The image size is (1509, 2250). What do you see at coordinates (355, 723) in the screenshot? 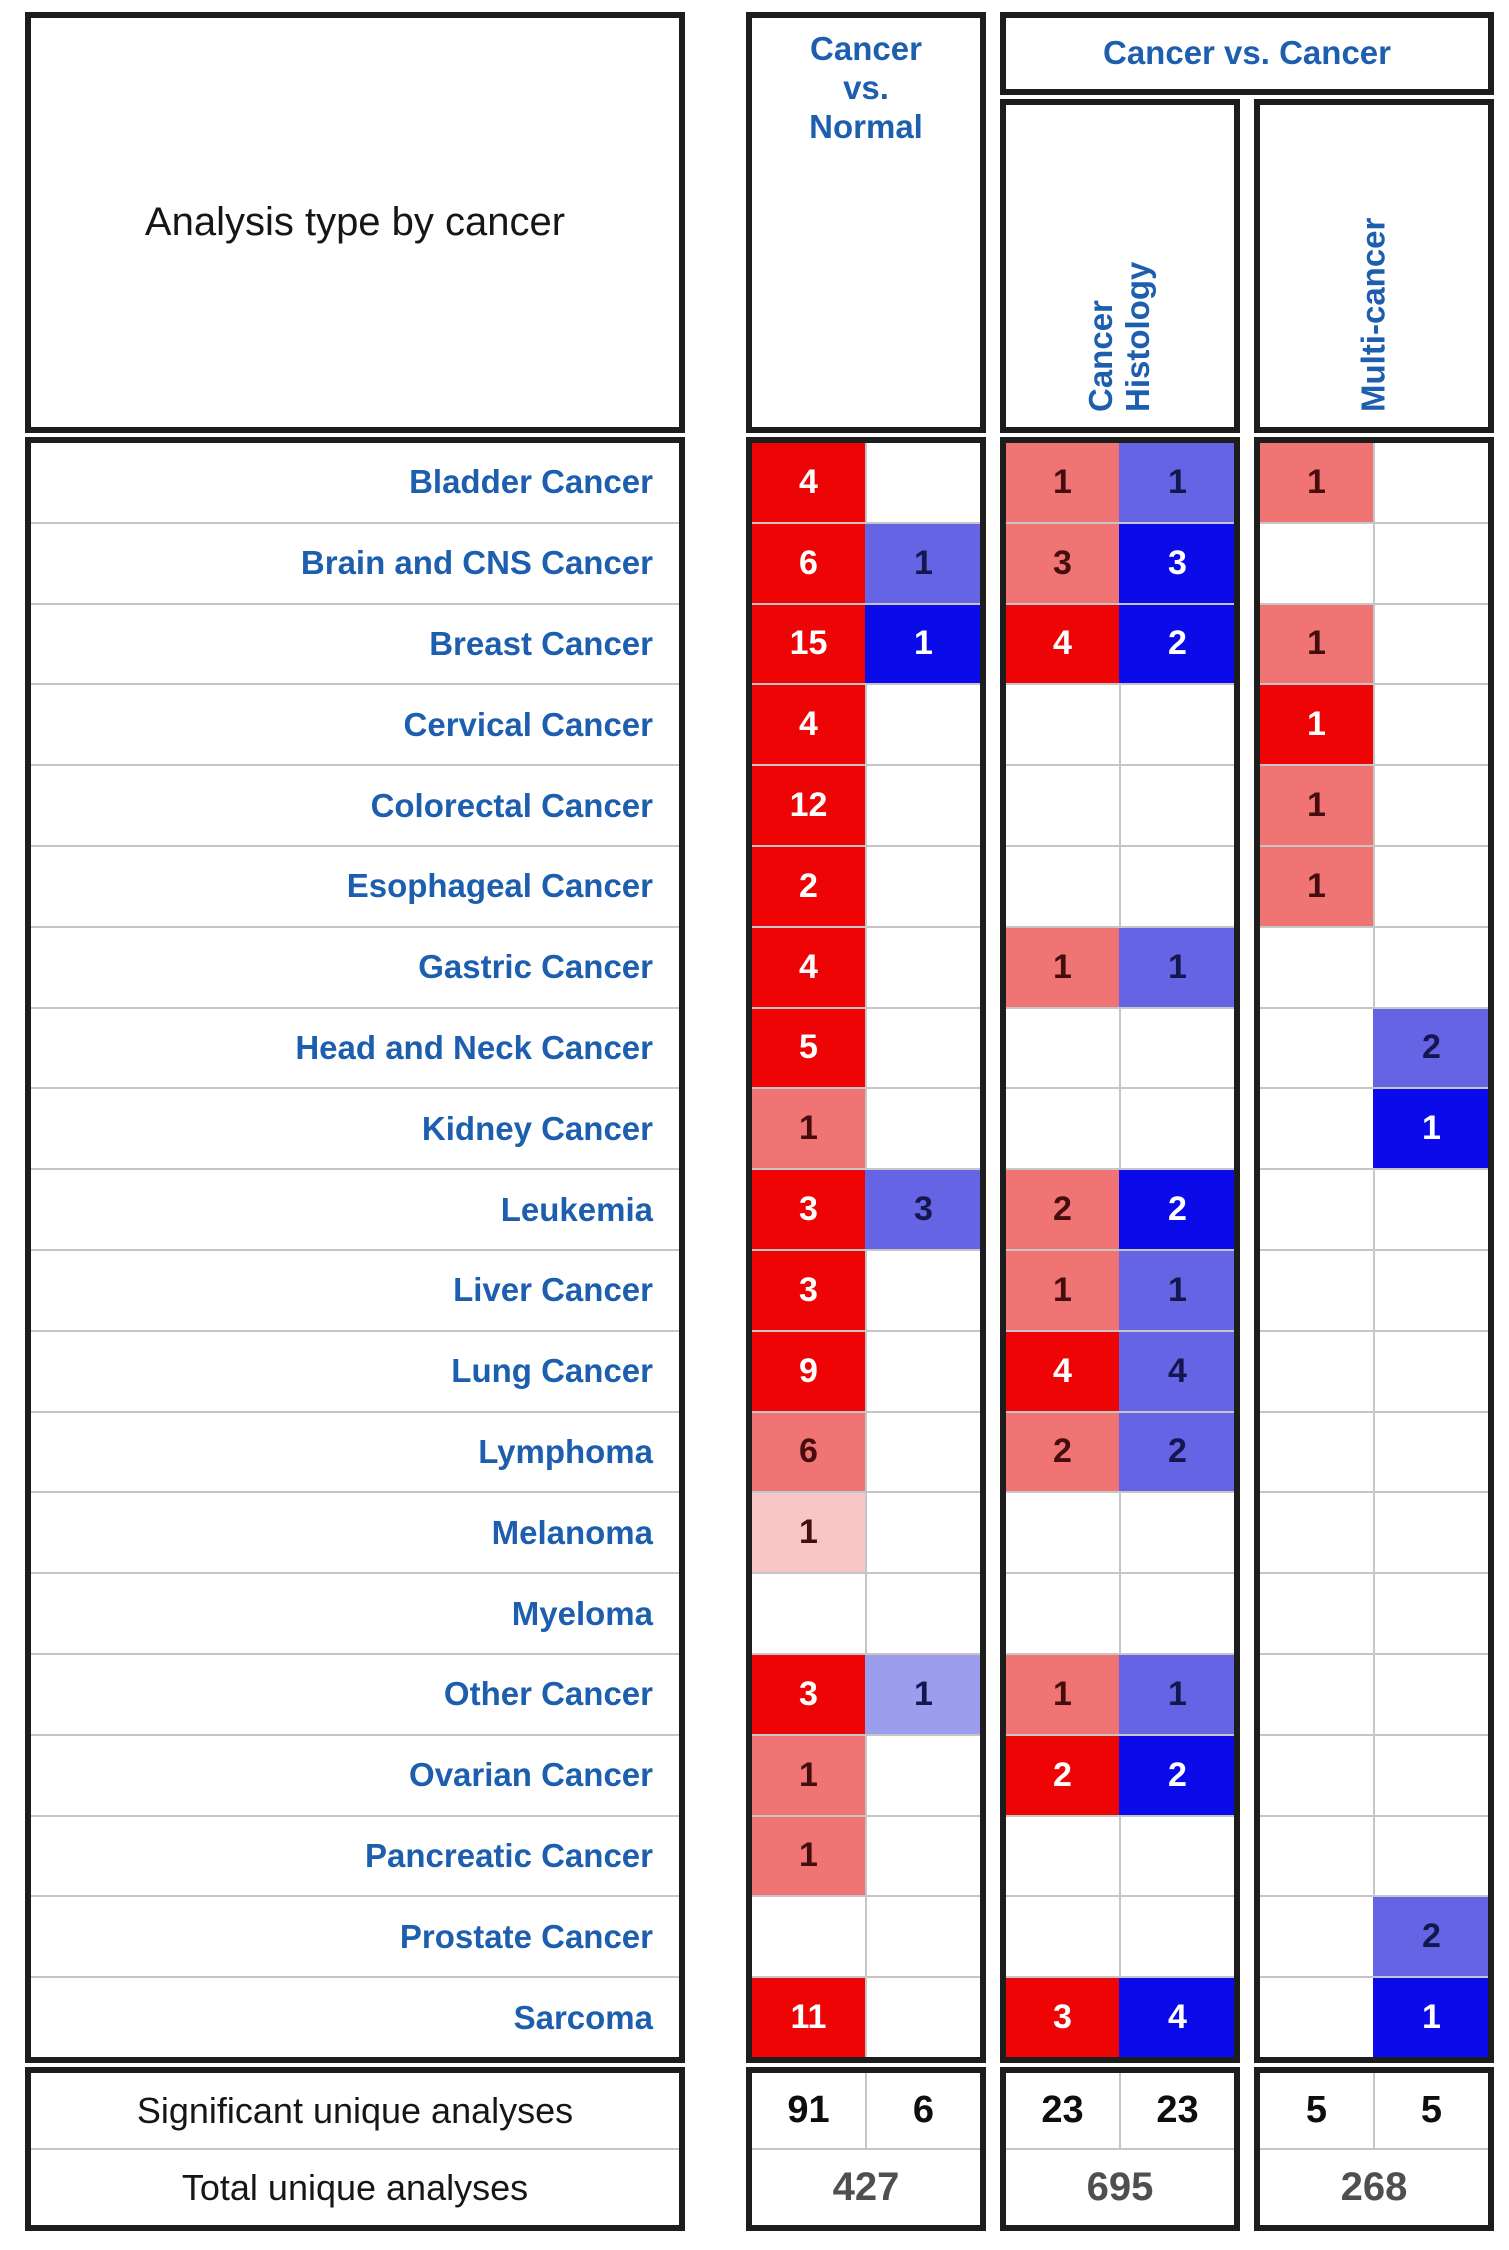
I see `cancer-type-label: Cervical Cancer` at bounding box center [355, 723].